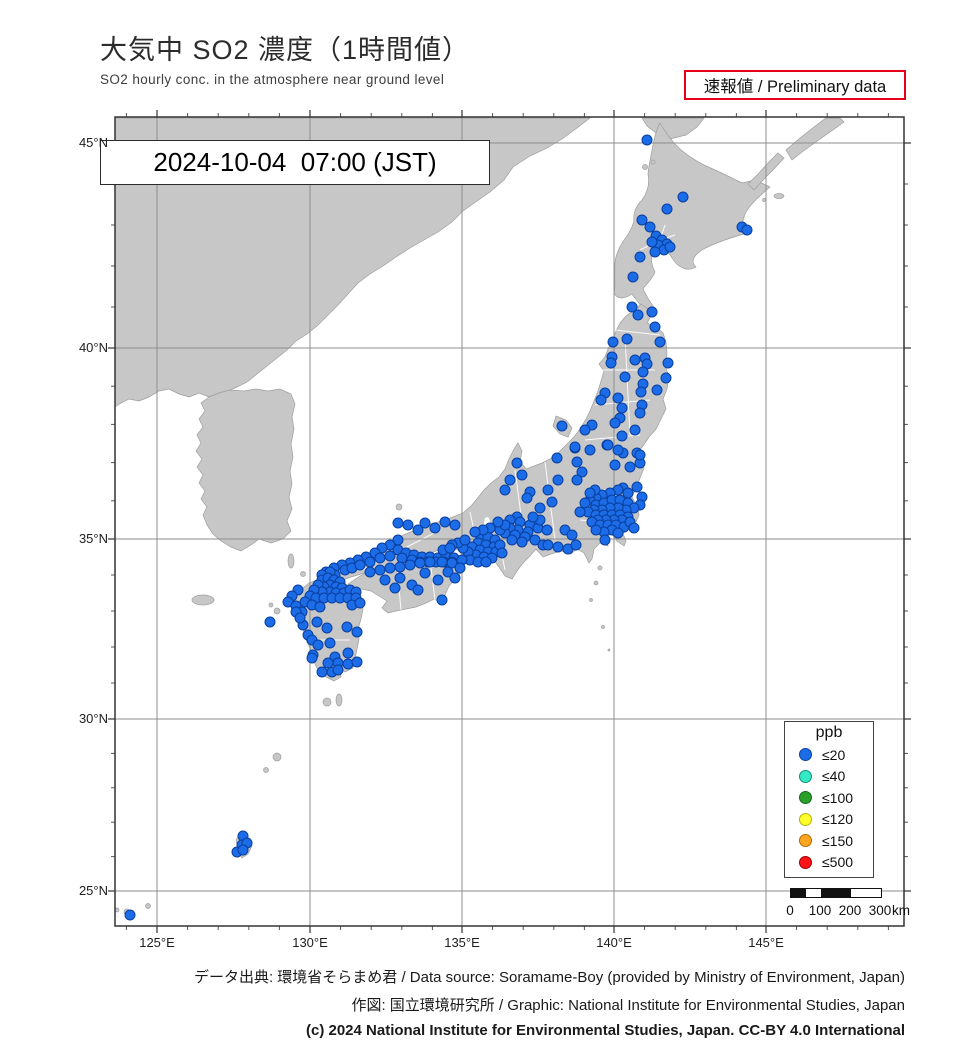 The image size is (980, 1060). What do you see at coordinates (93, 538) in the screenshot?
I see `y-axis-tick-label: 35°N` at bounding box center [93, 538].